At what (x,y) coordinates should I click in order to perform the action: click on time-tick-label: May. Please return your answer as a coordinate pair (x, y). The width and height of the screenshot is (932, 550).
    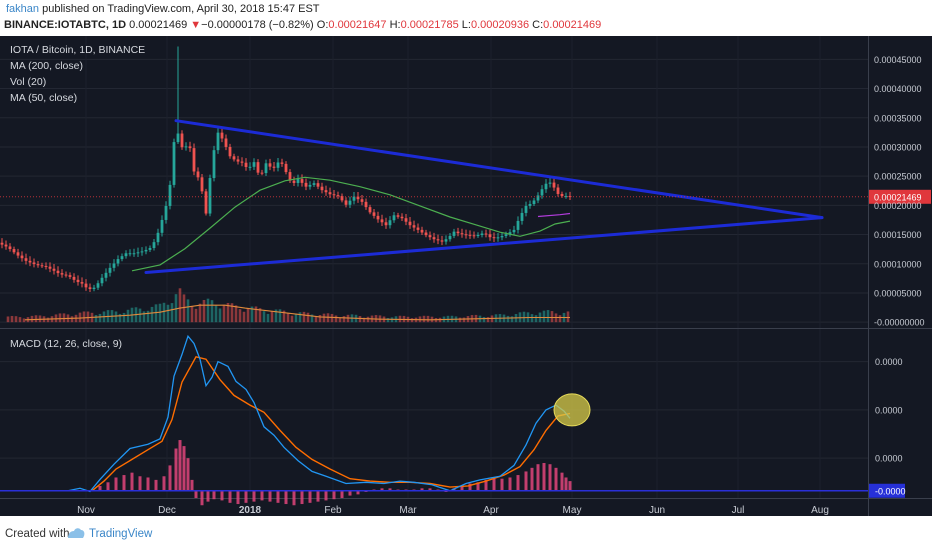
    Looking at the image, I should click on (572, 510).